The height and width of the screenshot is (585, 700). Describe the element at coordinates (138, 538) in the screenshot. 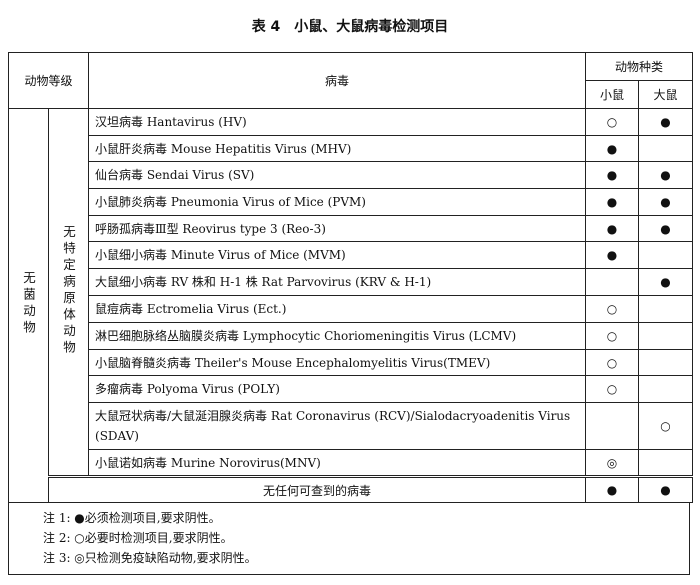

I see `note-2: 注 2: ○必要时检测项目,要求阴性。` at that location.